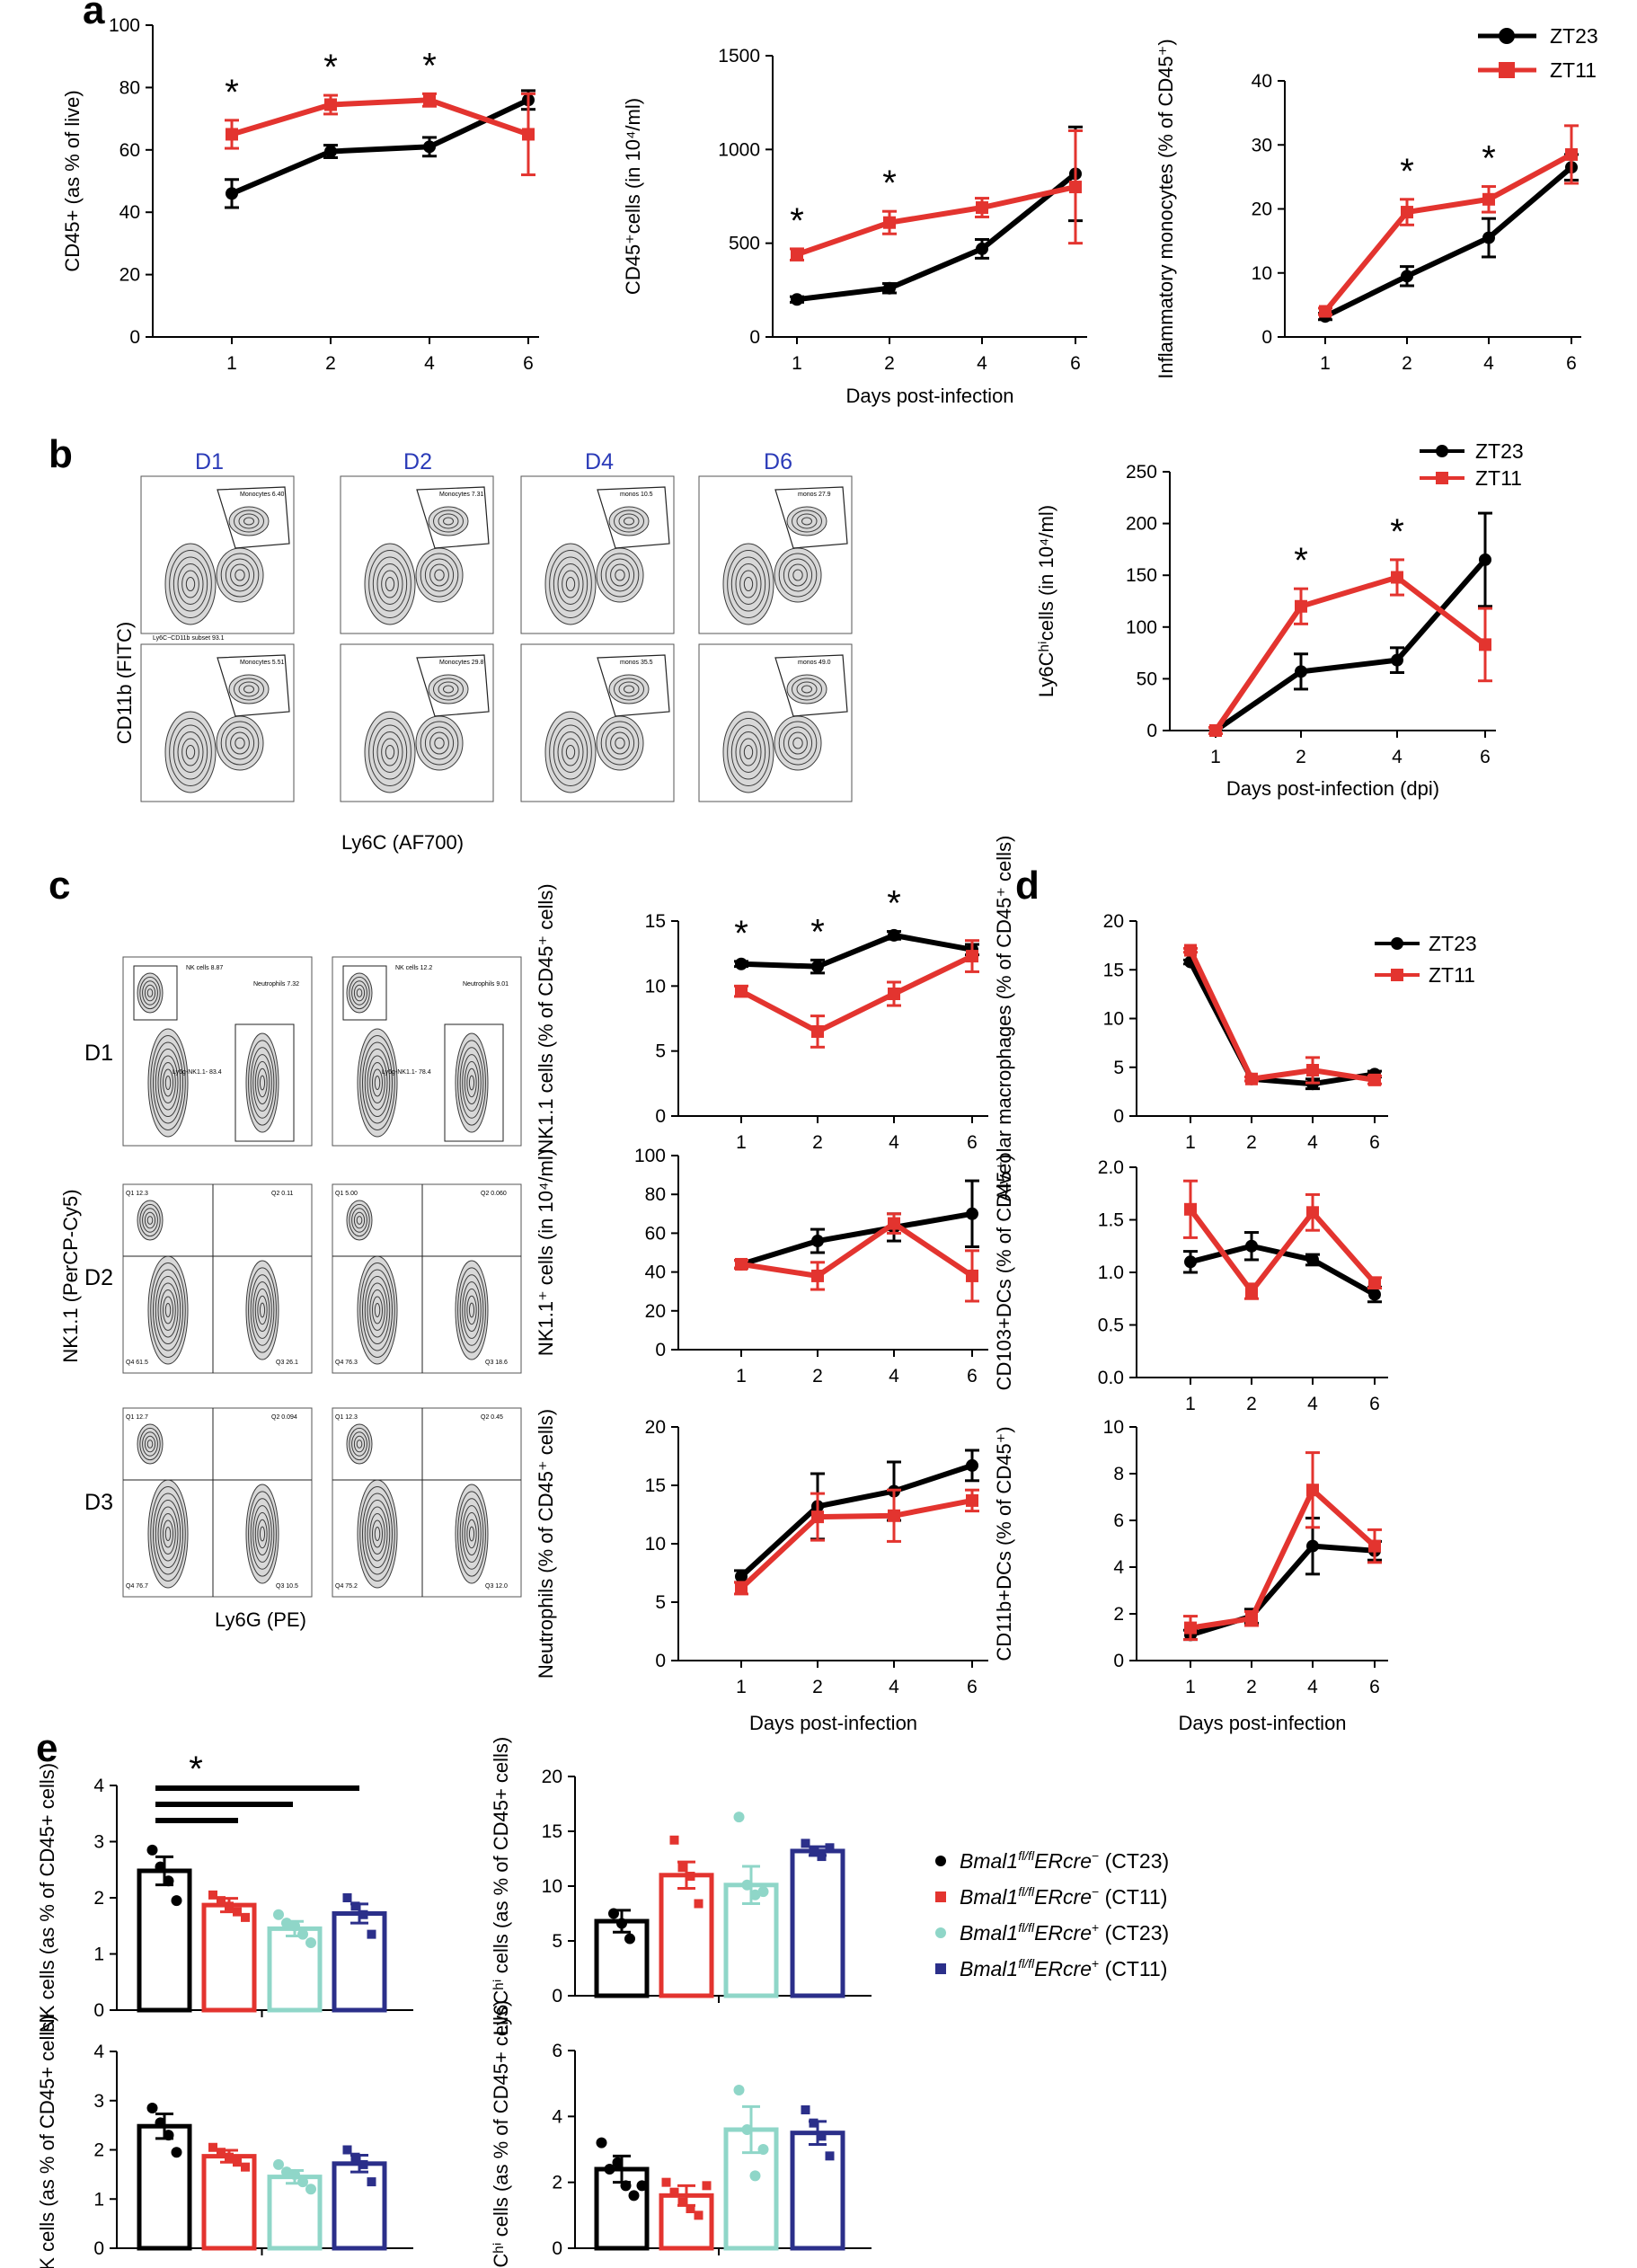 The width and height of the screenshot is (1637, 2268). I want to click on flow-c-day-1: D2, so click(98, 1277).